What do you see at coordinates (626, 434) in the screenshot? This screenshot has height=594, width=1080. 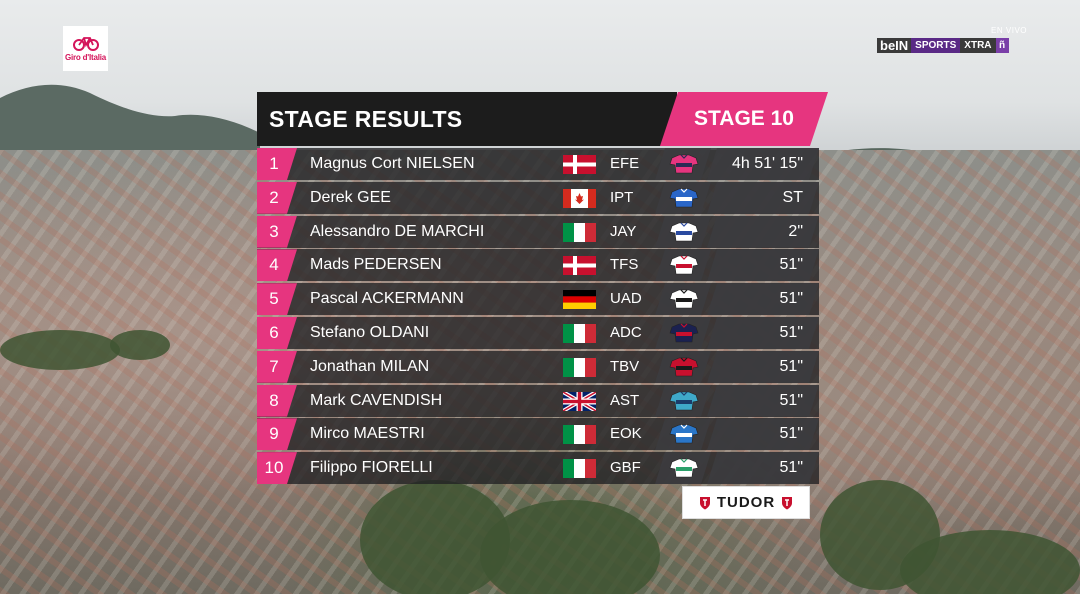 I see `team-code: EOK` at bounding box center [626, 434].